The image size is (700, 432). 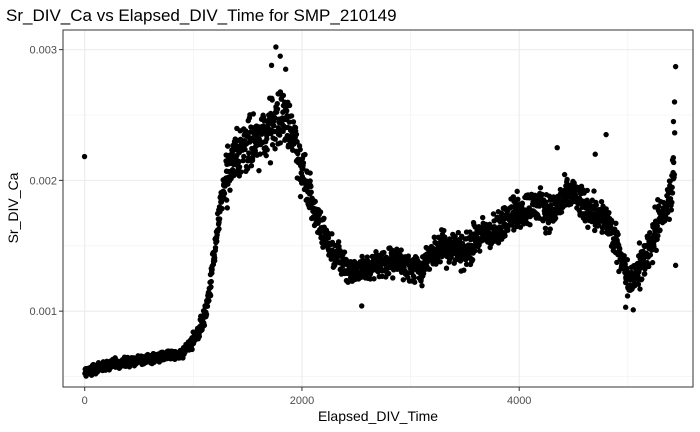 What do you see at coordinates (43, 312) in the screenshot?
I see `y-tick-label: 0.001` at bounding box center [43, 312].